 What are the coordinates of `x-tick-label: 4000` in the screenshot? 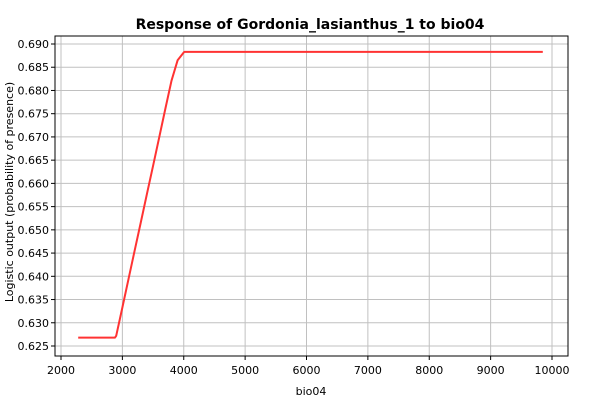 It's located at (184, 370).